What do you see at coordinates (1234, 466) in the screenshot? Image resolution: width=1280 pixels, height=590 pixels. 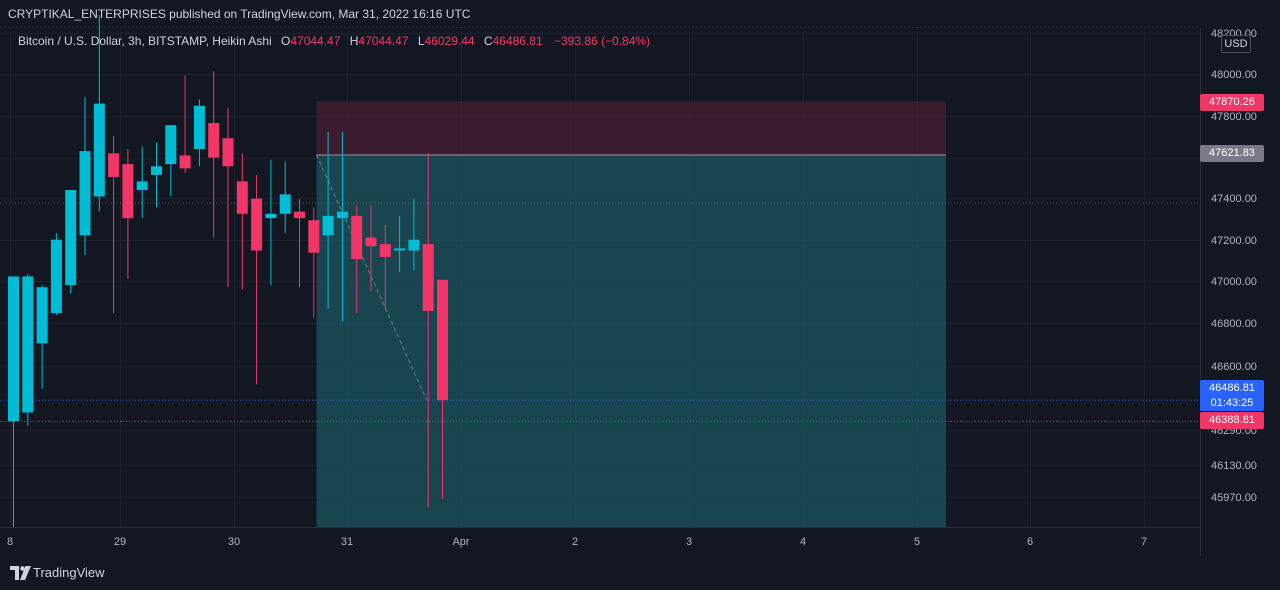 I see `price-tick-label: 46130.00` at bounding box center [1234, 466].